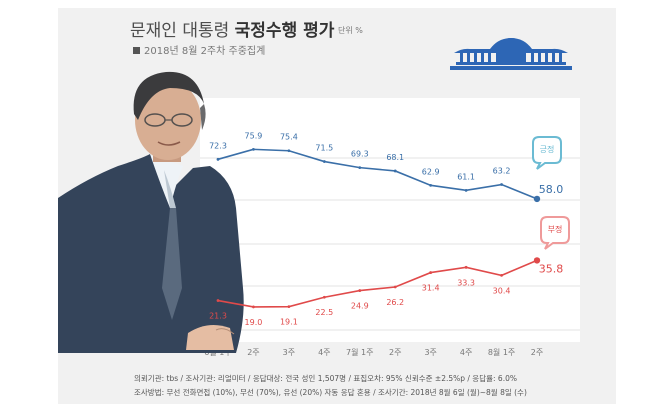 This screenshot has height=414, width=646. I want to click on series-line-disapprove, so click(377, 283).